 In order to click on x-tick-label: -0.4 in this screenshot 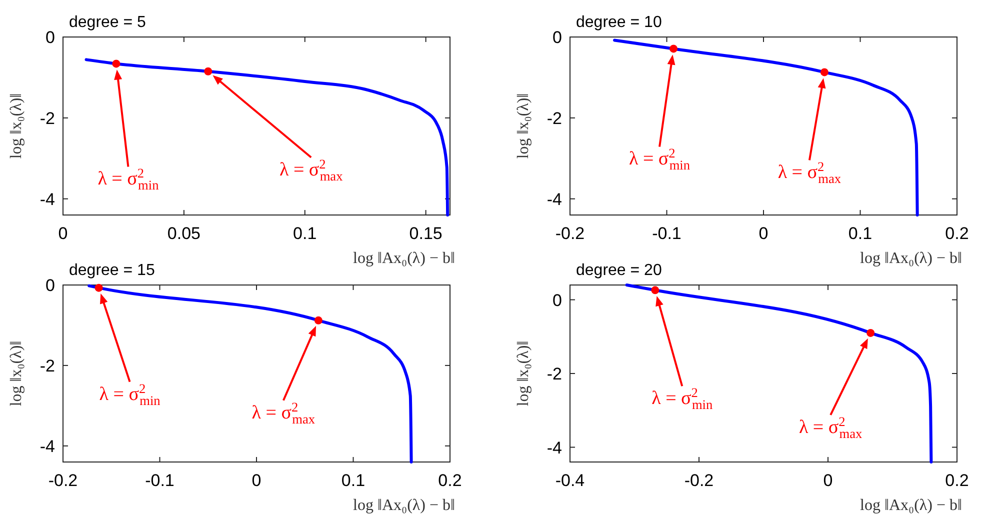, I will do `click(570, 480)`.